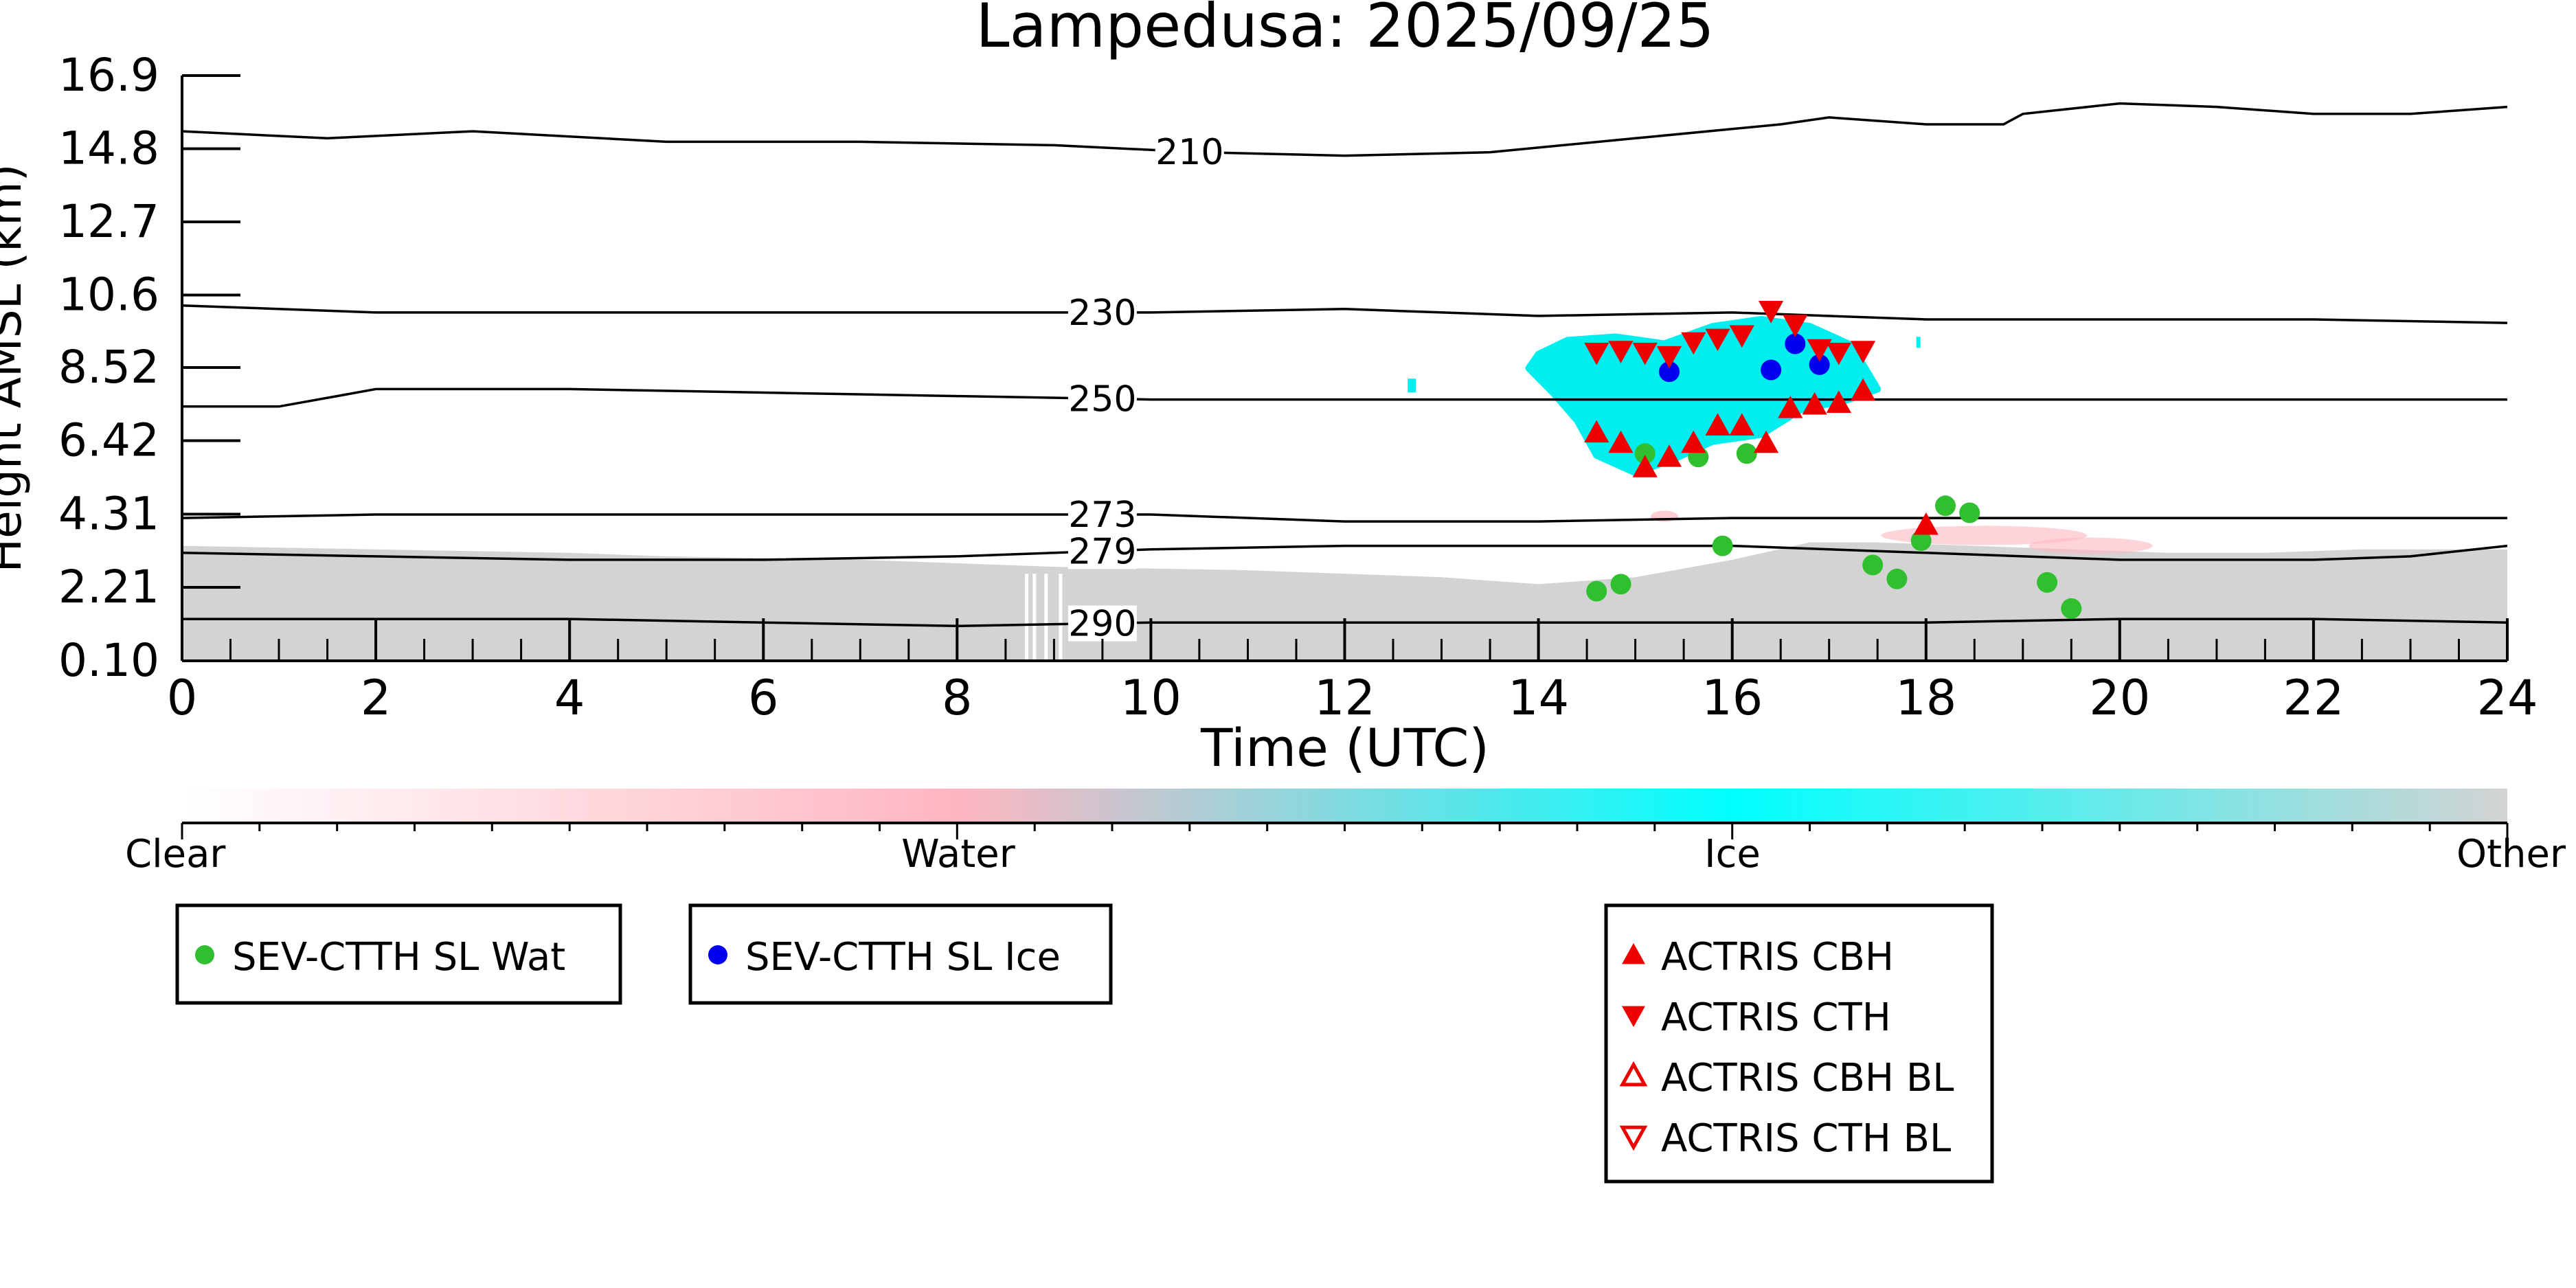  I want to click on y-axis-label: Height AMSL (km), so click(16, 368).